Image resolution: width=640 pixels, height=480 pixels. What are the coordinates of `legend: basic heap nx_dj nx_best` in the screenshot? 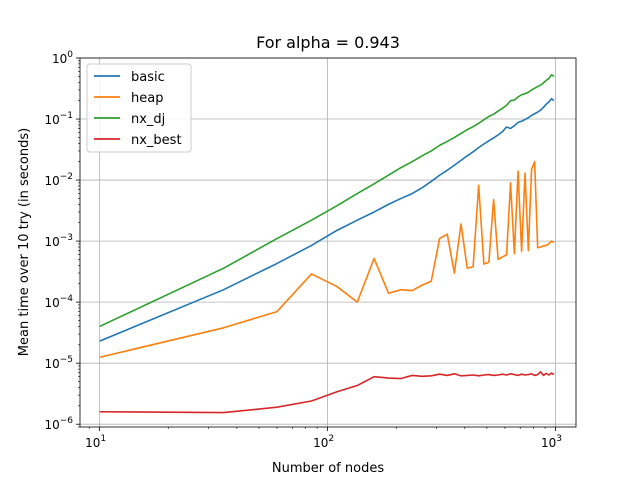 It's located at (139, 108).